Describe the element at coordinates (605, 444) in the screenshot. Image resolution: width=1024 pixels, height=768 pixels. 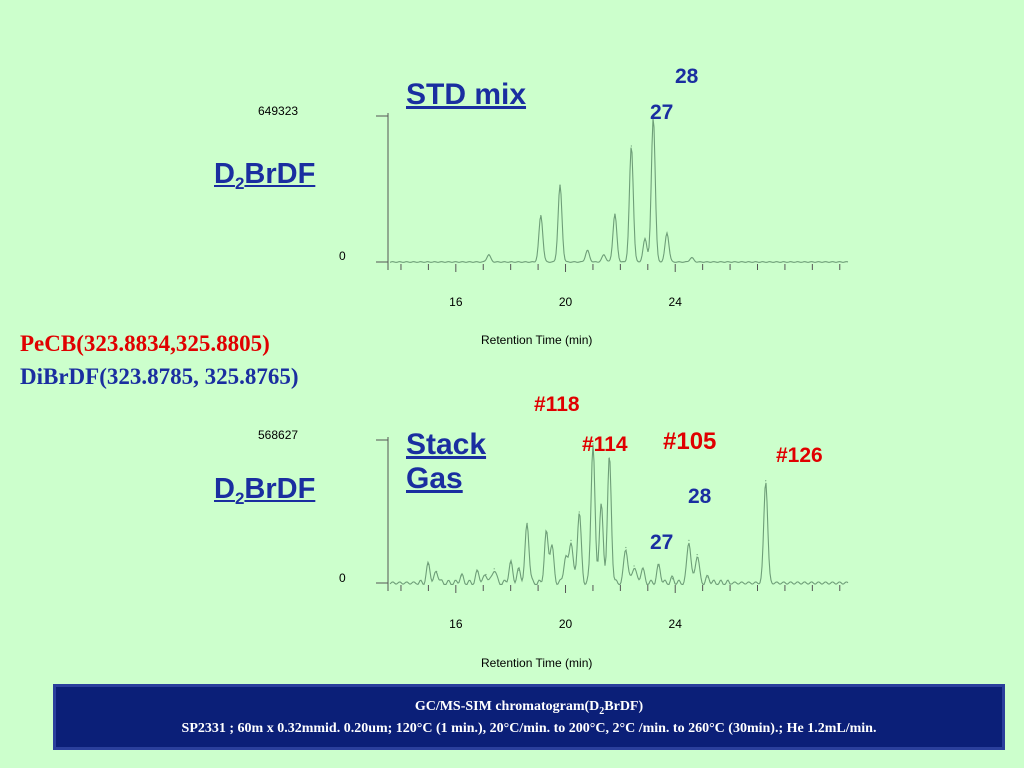
I see `peak-label-114: #114` at that location.